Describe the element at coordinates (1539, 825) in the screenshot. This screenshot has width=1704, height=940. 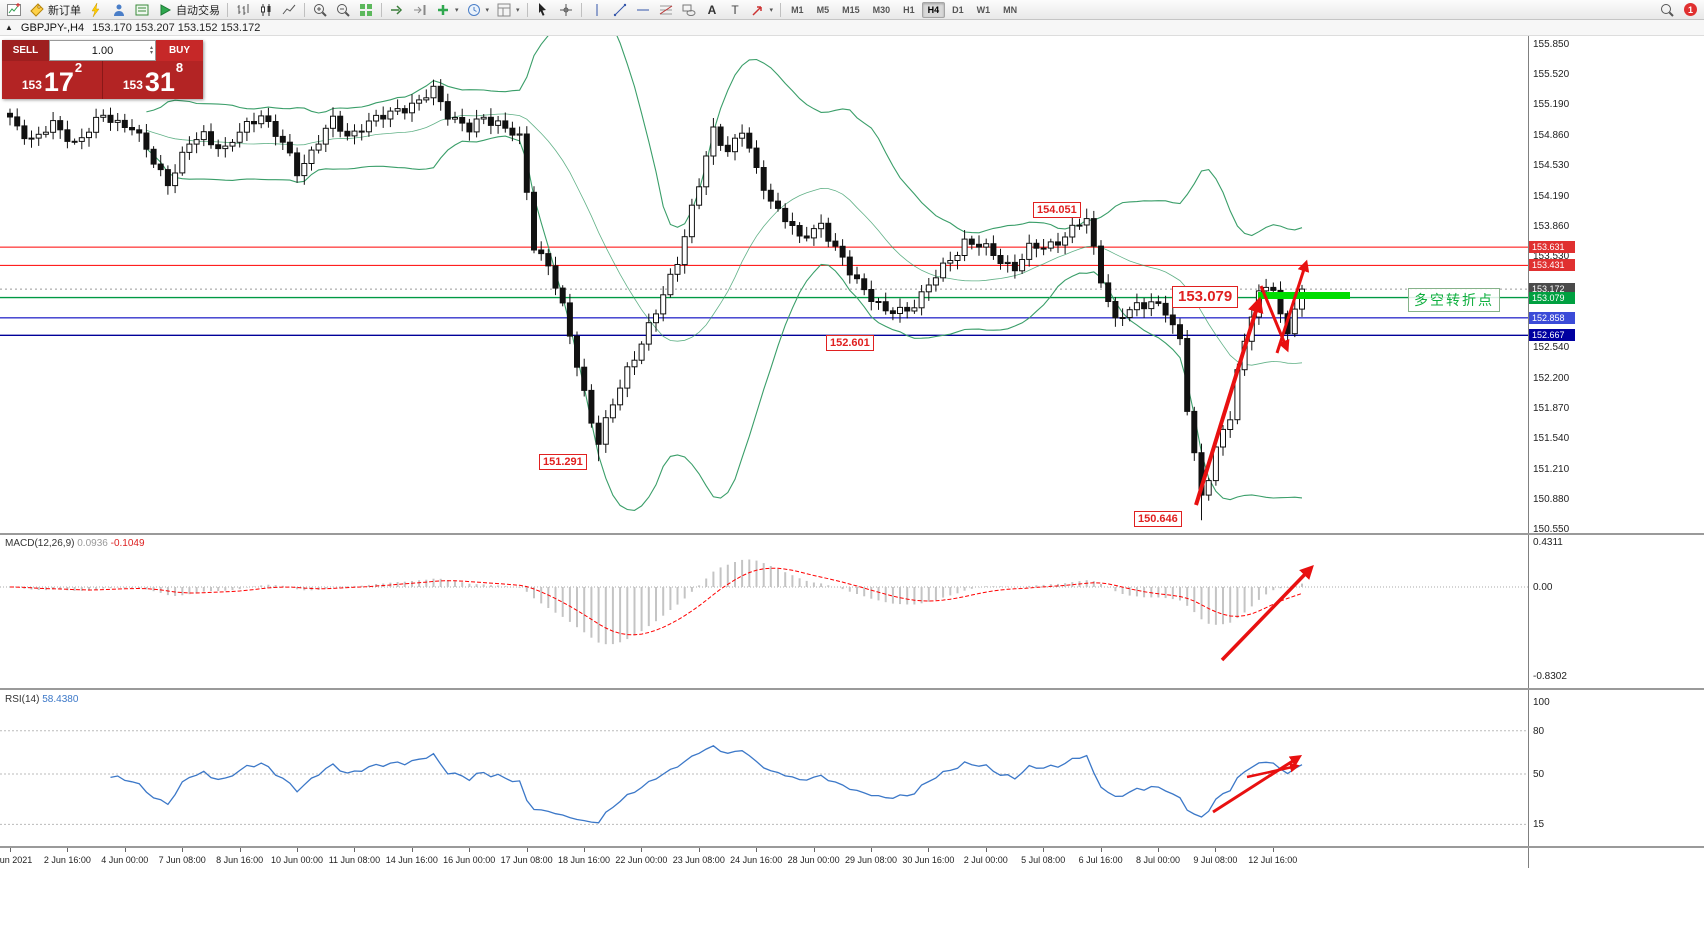
I see `rsi-axis-tick: 15` at that location.